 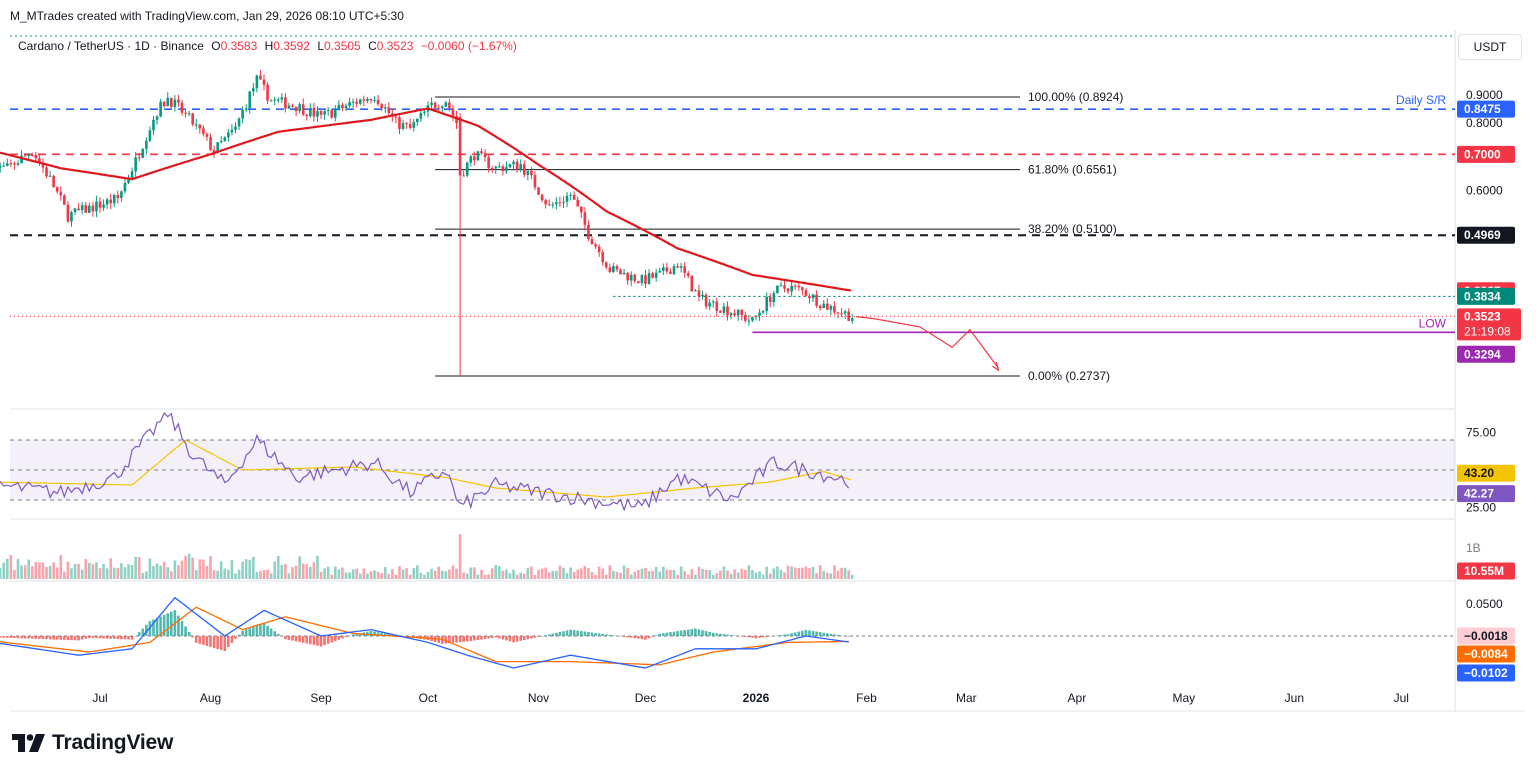 What do you see at coordinates (1486, 654) in the screenshot?
I see `badge-macd-signal-bg` at bounding box center [1486, 654].